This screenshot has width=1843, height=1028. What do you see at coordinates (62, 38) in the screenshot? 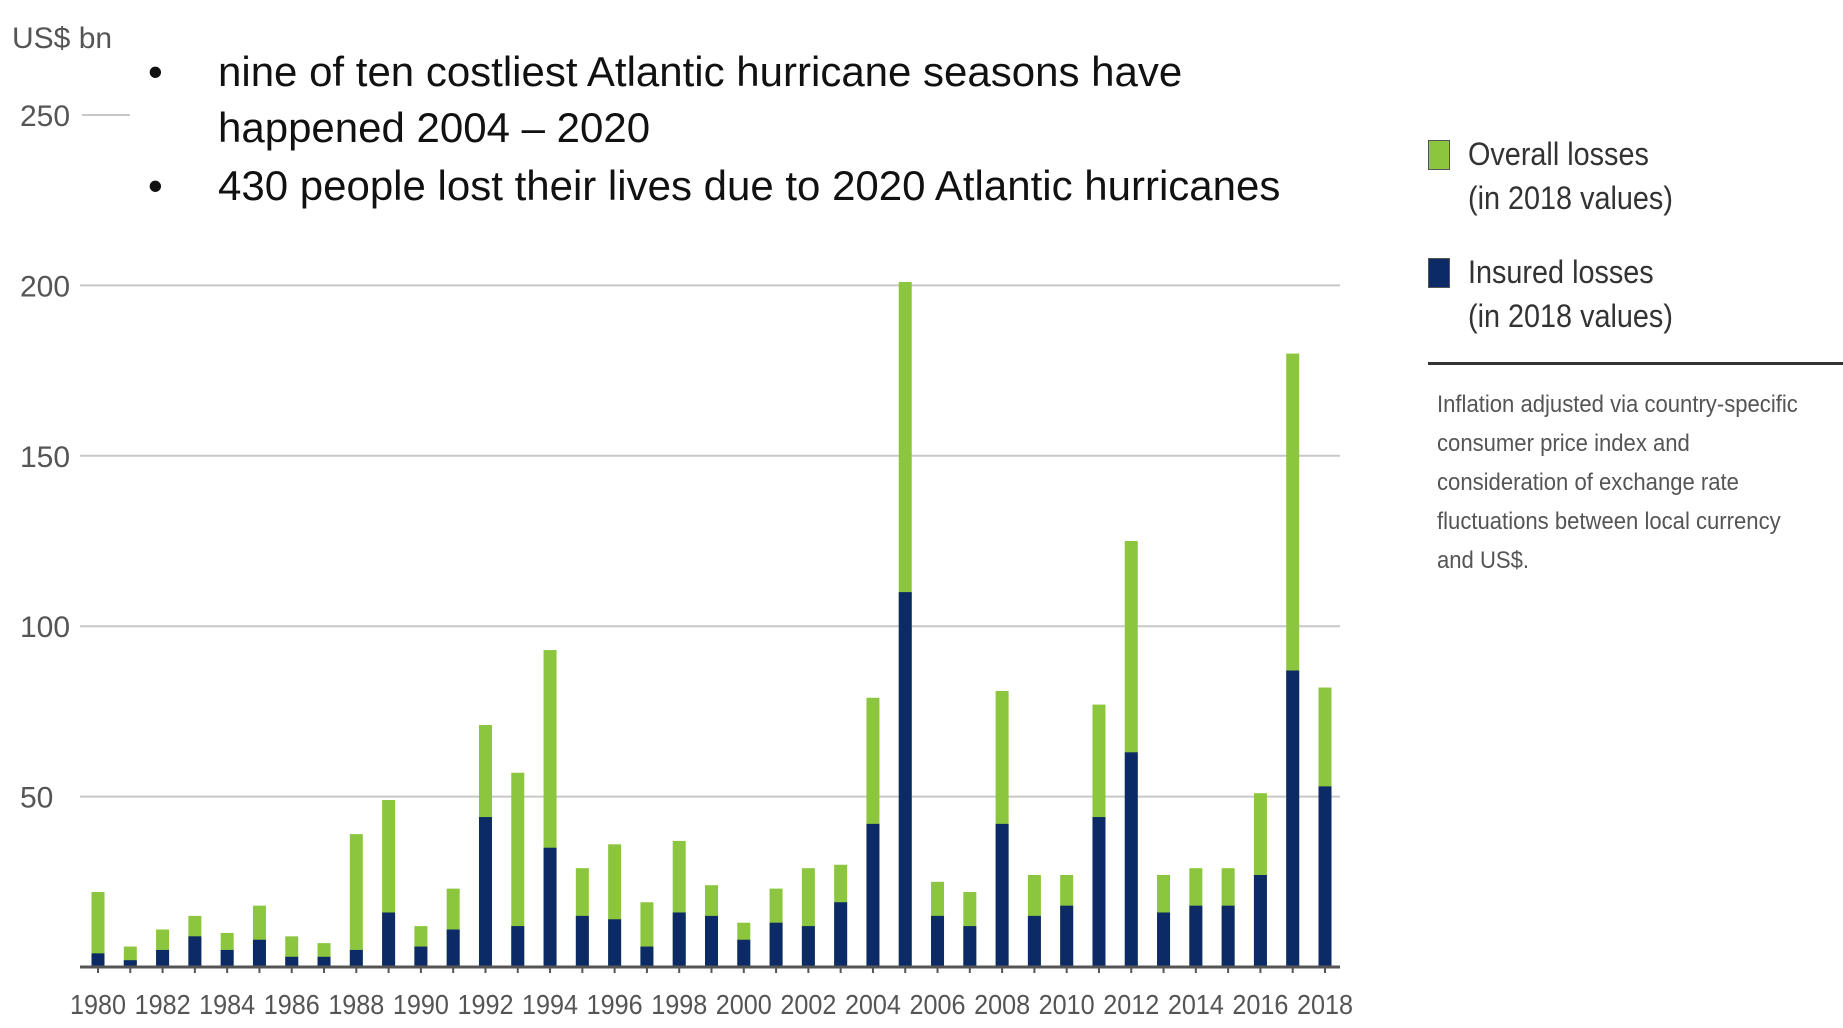
I see `y-axis-label: US$ bn` at bounding box center [62, 38].